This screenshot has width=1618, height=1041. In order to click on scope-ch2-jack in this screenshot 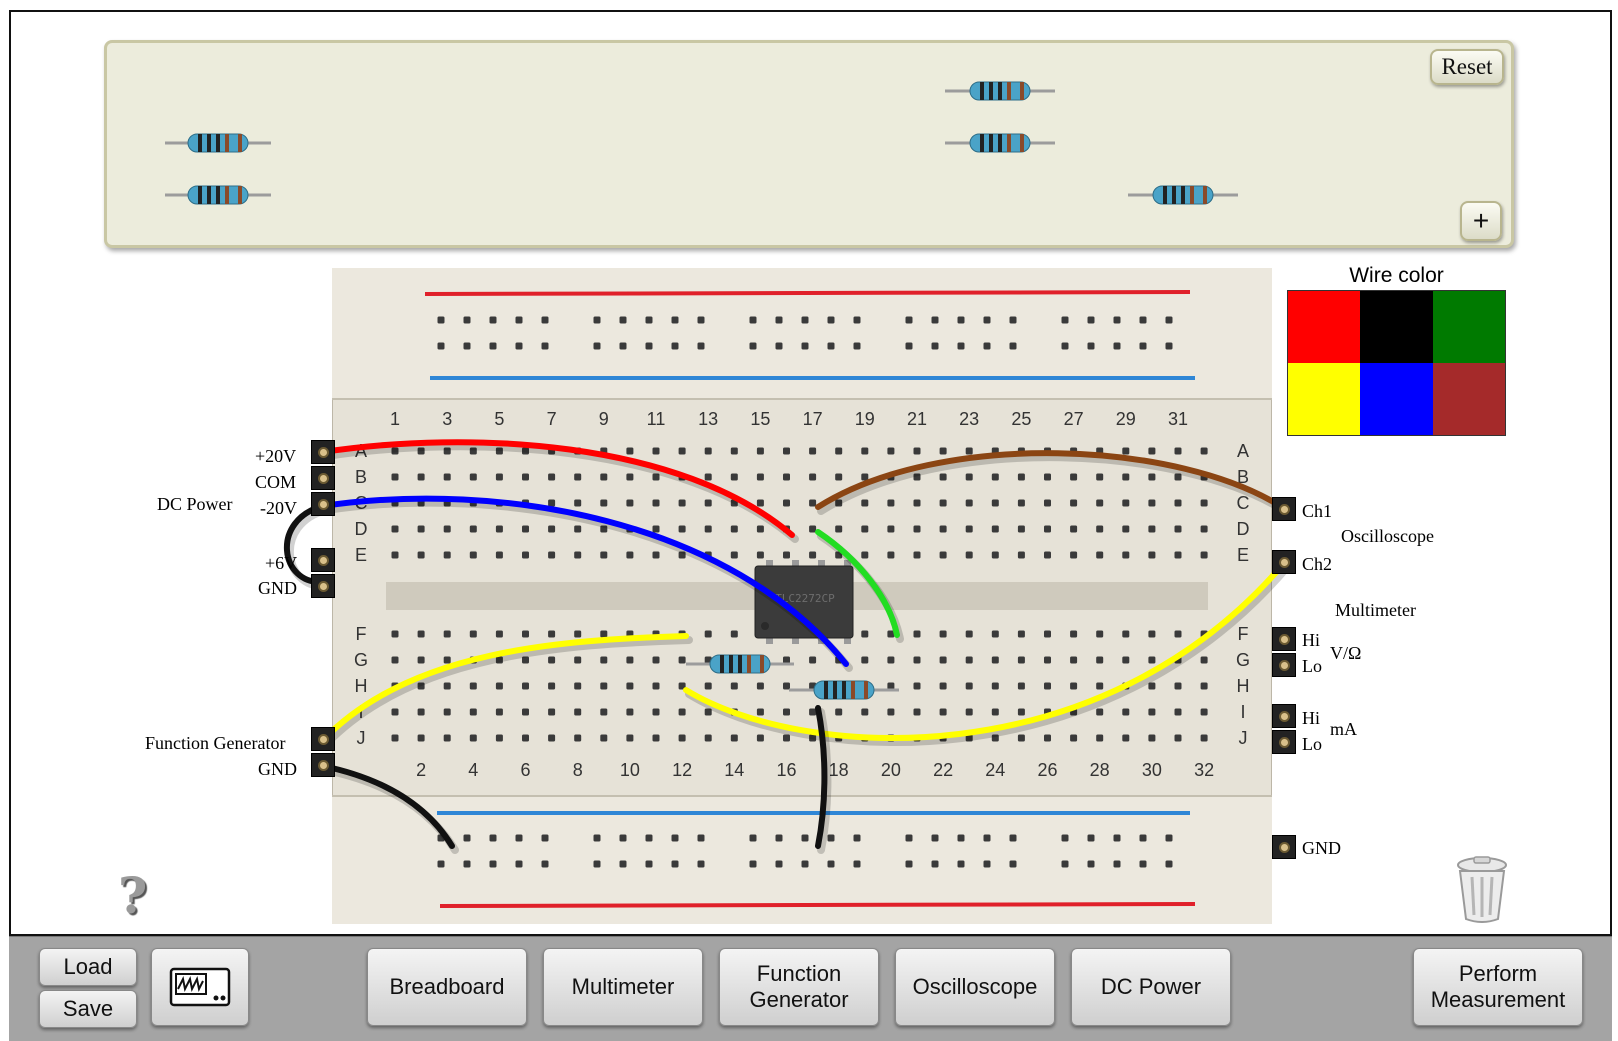, I will do `click(1284, 562)`.